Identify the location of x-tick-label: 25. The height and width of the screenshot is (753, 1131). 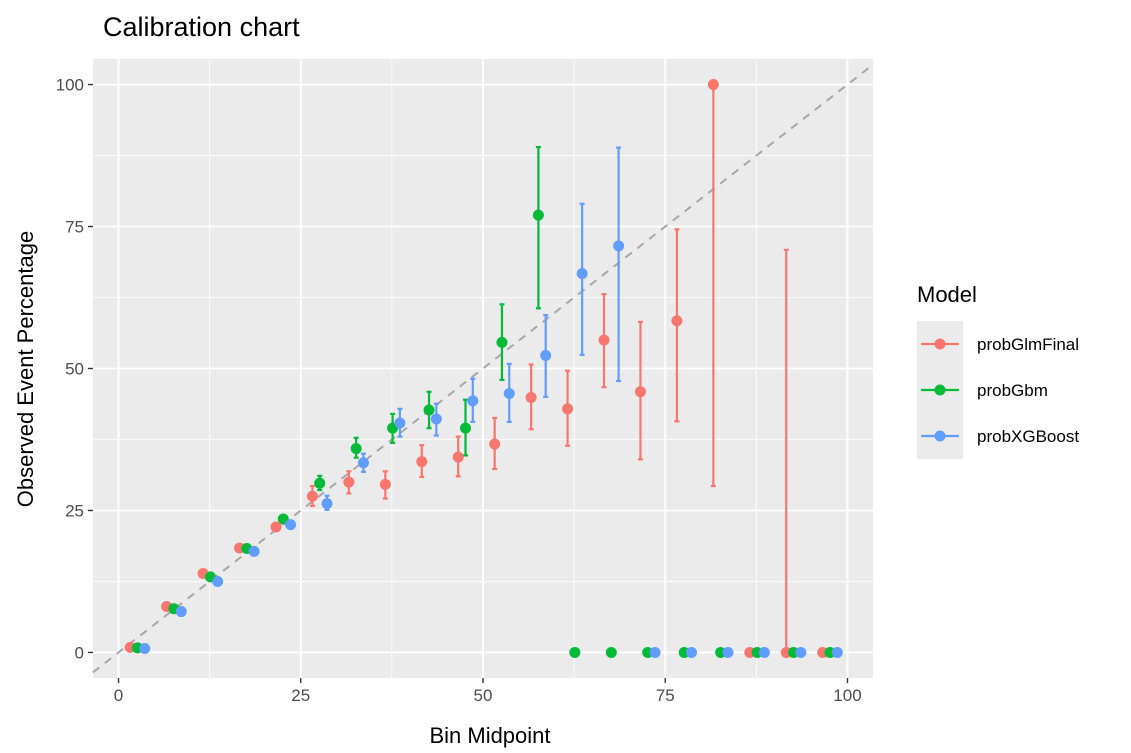
(300, 695).